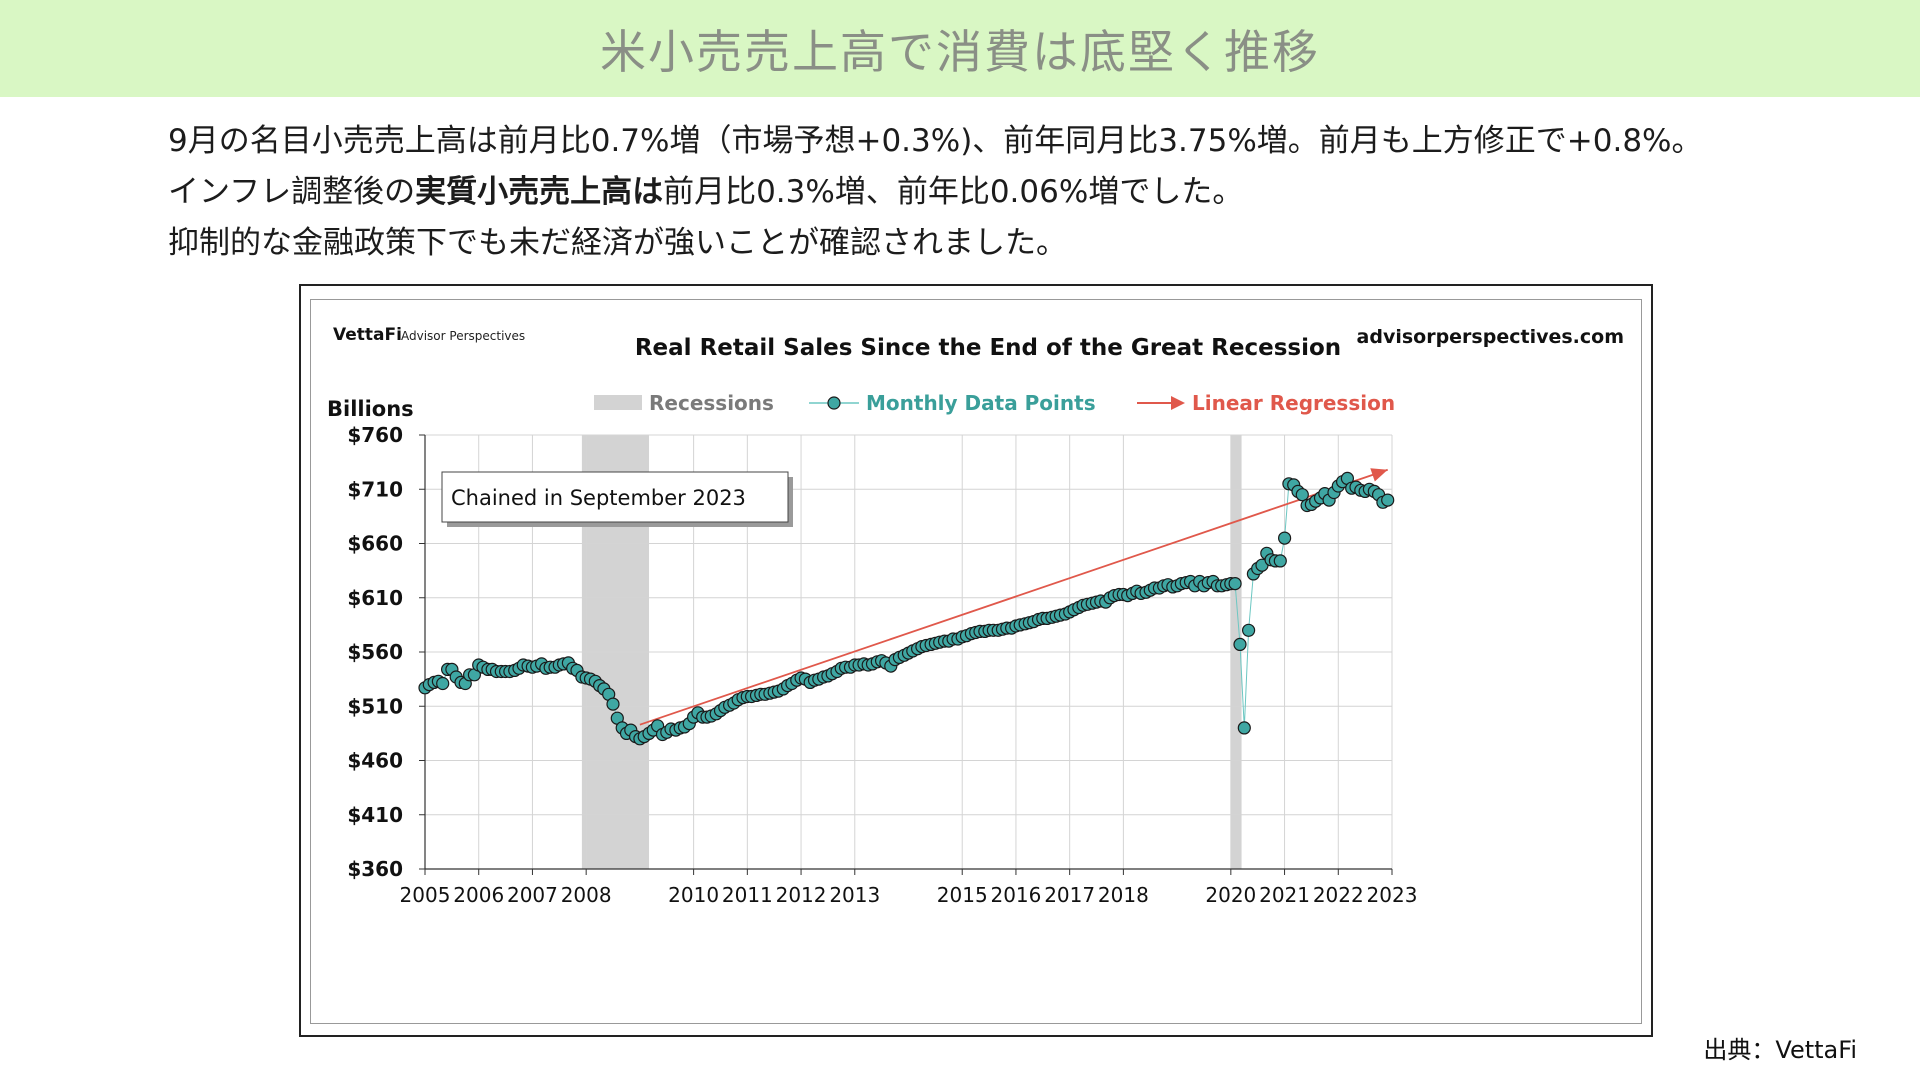 This screenshot has height=1080, width=1920. What do you see at coordinates (747, 895) in the screenshot?
I see `x-tick-label: 2011` at bounding box center [747, 895].